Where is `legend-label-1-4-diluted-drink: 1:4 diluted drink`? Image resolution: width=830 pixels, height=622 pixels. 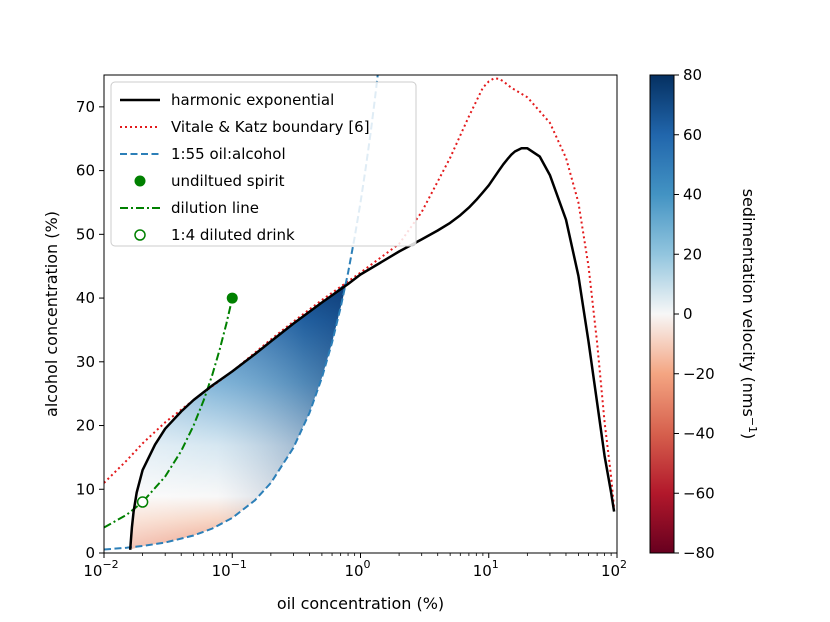
legend-label-1-4-diluted-drink: 1:4 diluted drink is located at coordinates (233, 235).